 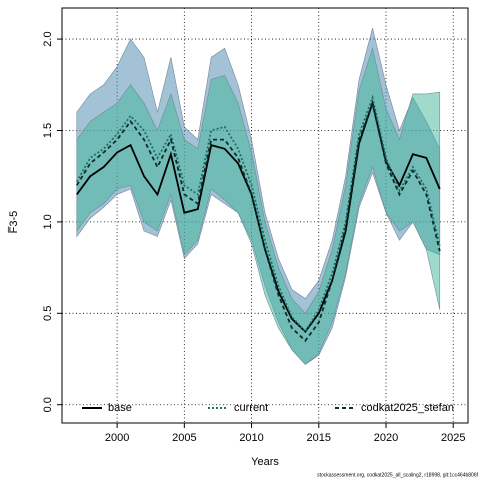 What do you see at coordinates (251, 438) in the screenshot?
I see `x-tick-label: 2010` at bounding box center [251, 438].